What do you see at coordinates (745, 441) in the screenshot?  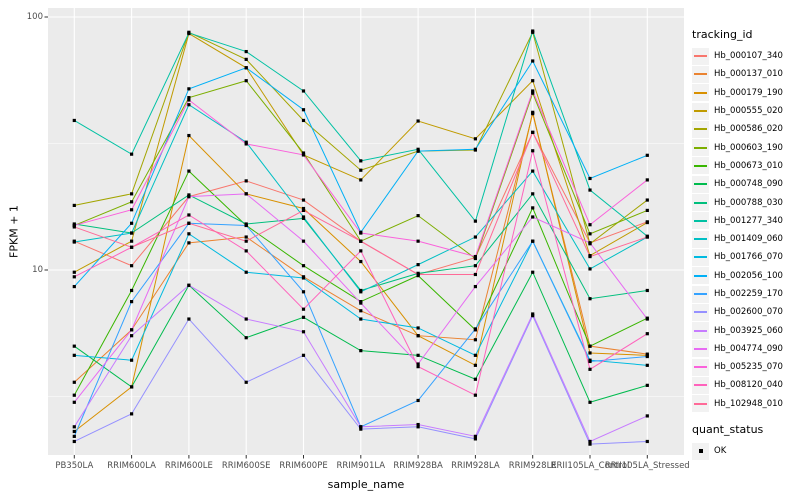 I see `legend-quant-status: quant_status OK` at bounding box center [745, 441].